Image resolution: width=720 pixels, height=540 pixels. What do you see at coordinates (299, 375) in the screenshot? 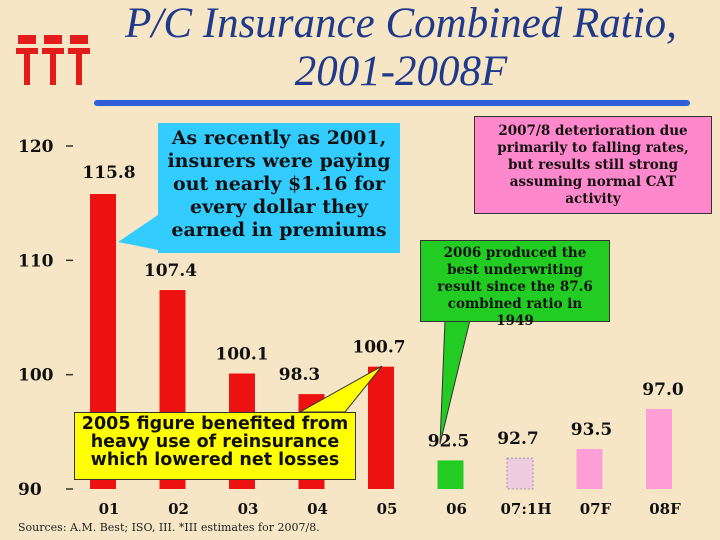
I see `value-label-04: 98.3` at bounding box center [299, 375].